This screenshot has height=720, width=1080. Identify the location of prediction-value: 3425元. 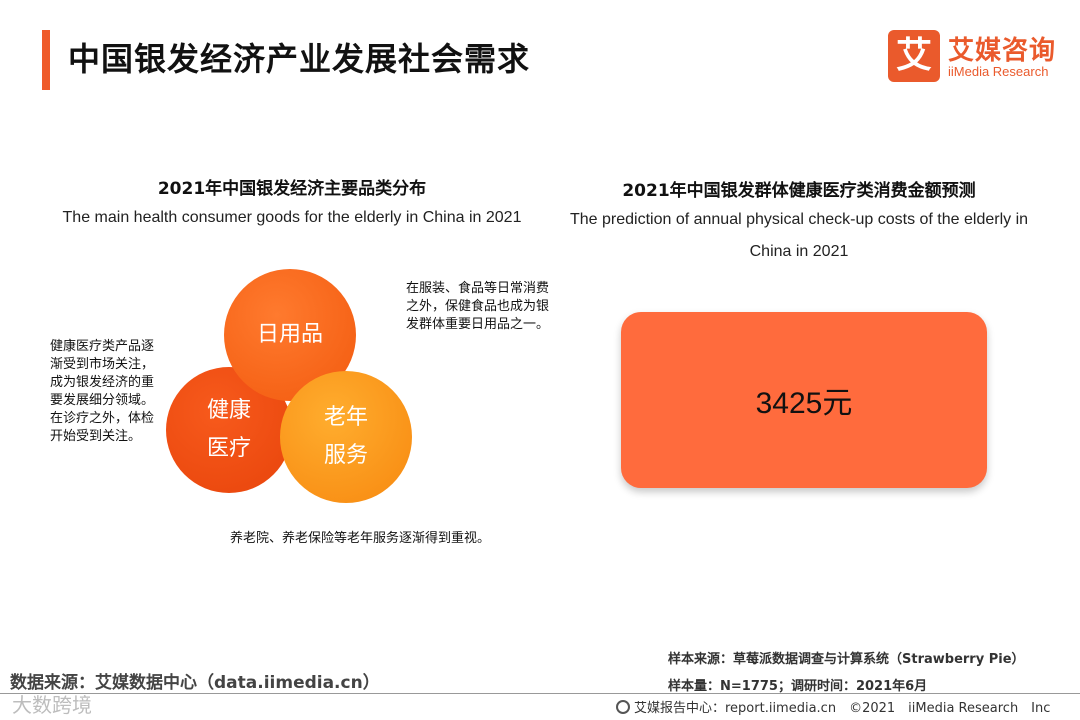
(804, 403).